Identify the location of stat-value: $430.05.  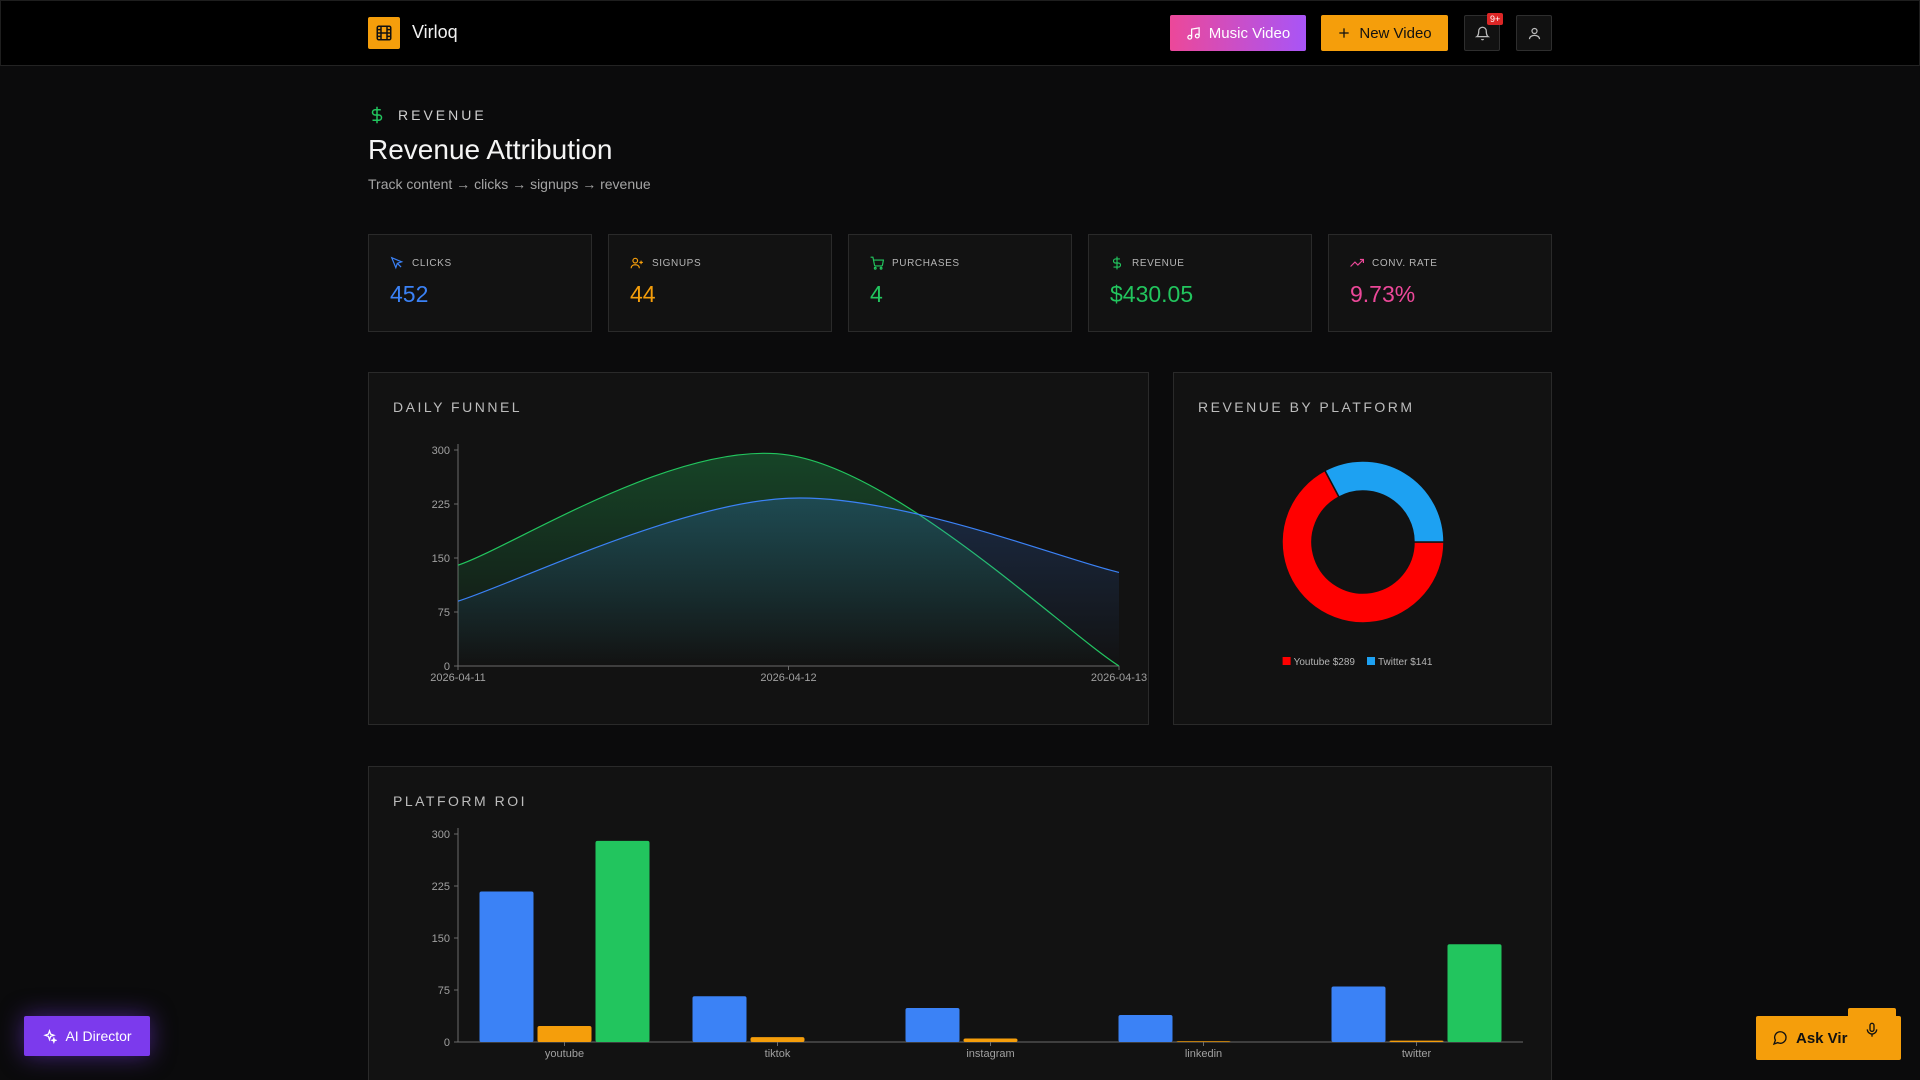
(1152, 294).